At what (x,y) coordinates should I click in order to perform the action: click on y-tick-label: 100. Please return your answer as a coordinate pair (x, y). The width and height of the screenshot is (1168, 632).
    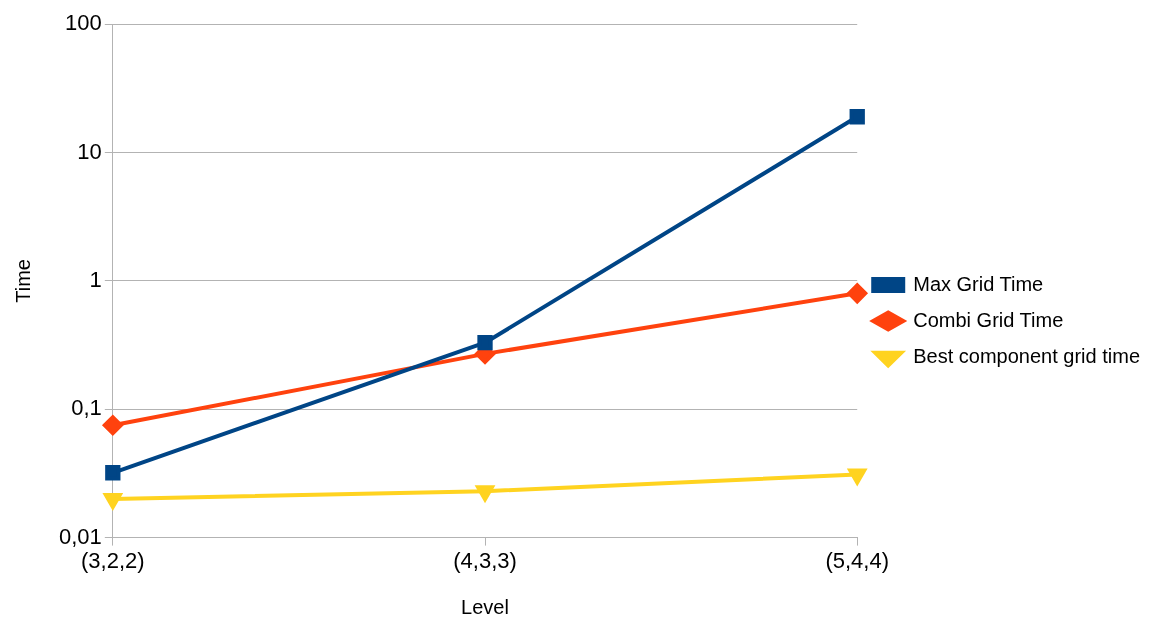
    Looking at the image, I should click on (83, 23).